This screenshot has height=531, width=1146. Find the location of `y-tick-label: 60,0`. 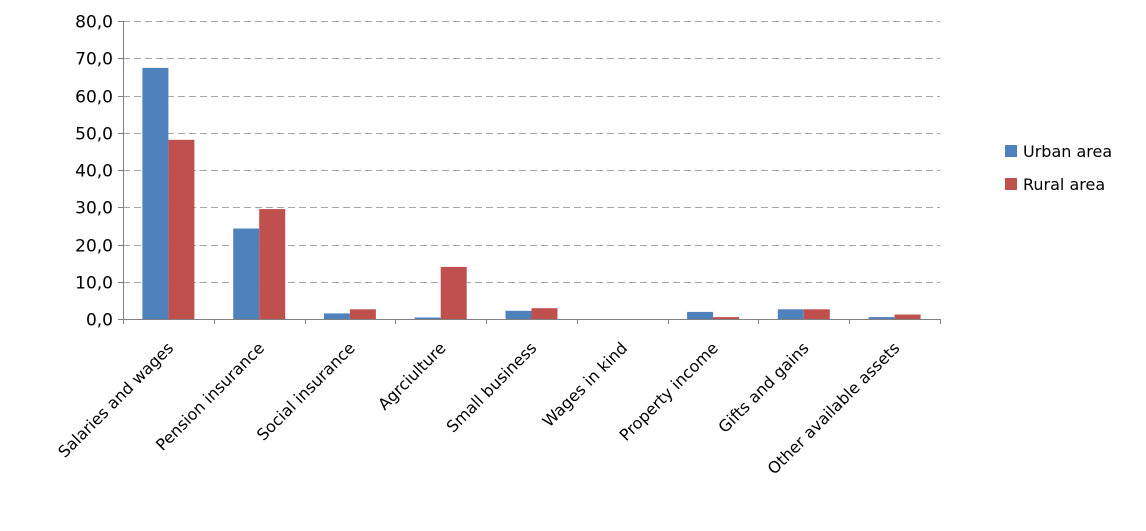

y-tick-label: 60,0 is located at coordinates (94, 98).